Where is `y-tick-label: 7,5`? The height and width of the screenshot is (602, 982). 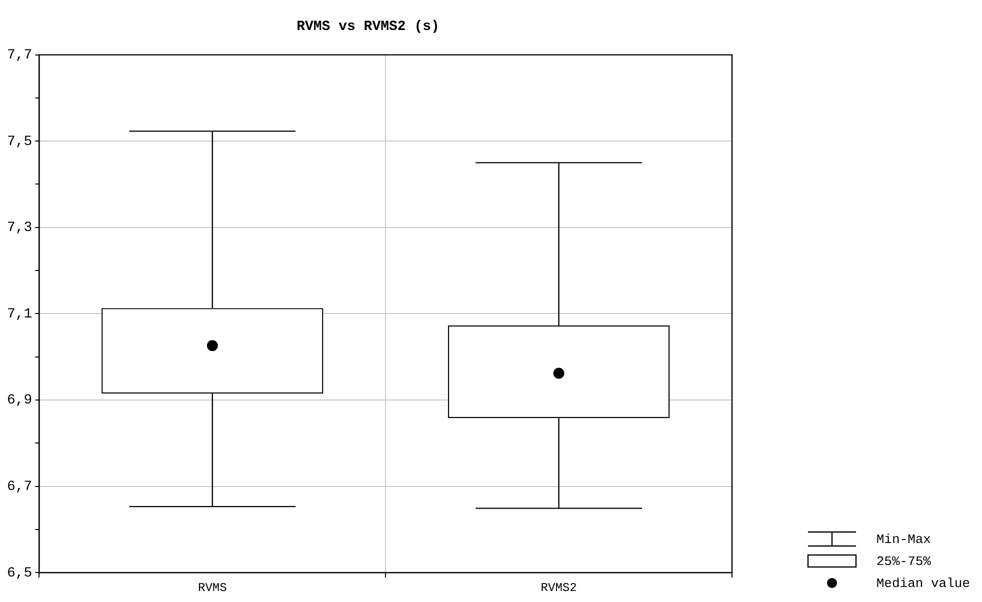 y-tick-label: 7,5 is located at coordinates (19, 142).